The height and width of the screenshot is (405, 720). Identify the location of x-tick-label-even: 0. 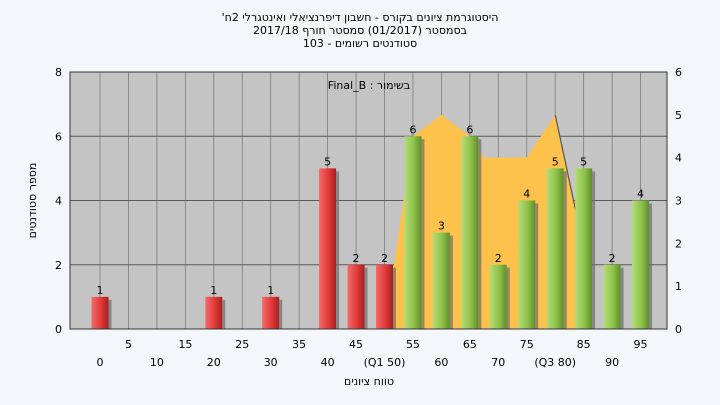
(100, 362).